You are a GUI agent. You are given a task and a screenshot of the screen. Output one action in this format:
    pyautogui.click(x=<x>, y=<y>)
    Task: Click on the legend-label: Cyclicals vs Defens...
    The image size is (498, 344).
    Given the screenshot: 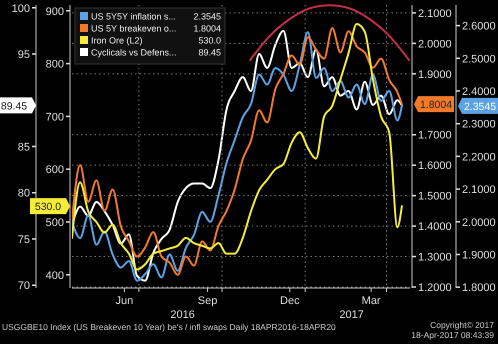 What is the action you would take?
    pyautogui.click(x=134, y=53)
    